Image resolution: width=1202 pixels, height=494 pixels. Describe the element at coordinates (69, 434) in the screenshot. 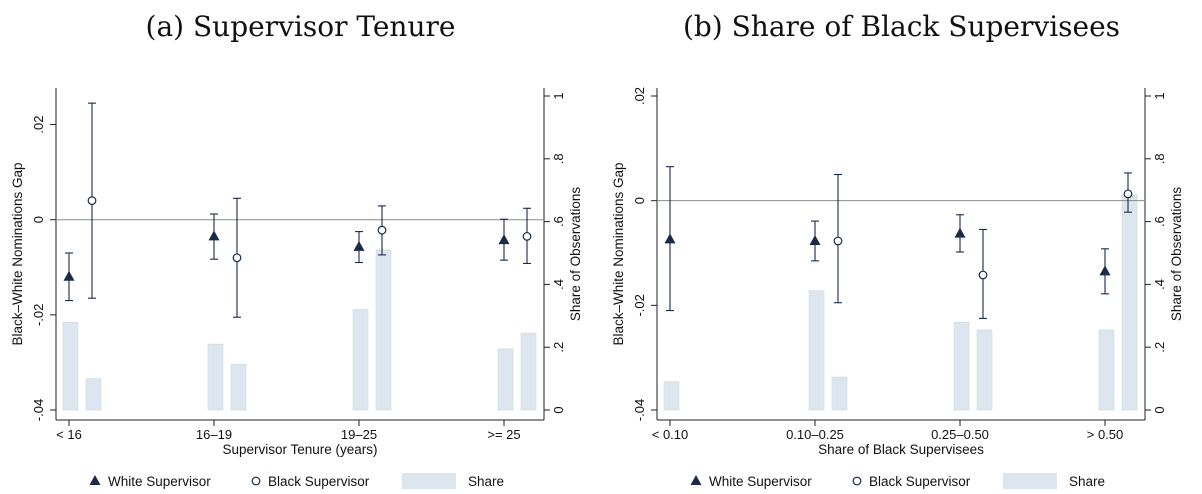

I see `x-tick-label: < 16` at that location.